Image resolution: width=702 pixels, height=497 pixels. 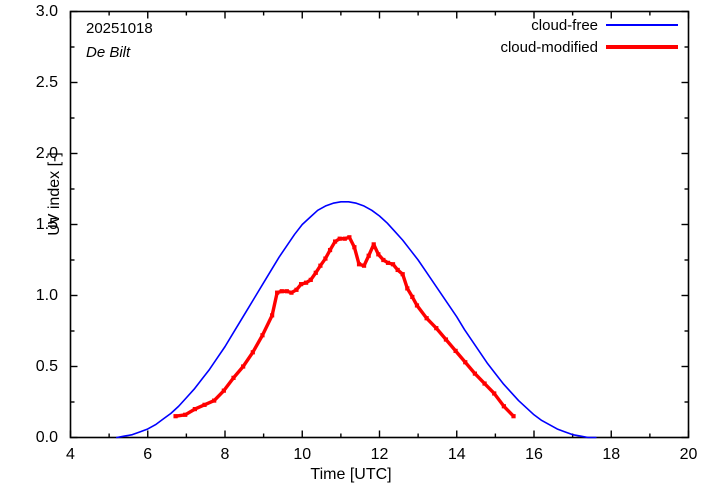 What do you see at coordinates (225, 454) in the screenshot?
I see `x-tick-label: 8` at bounding box center [225, 454].